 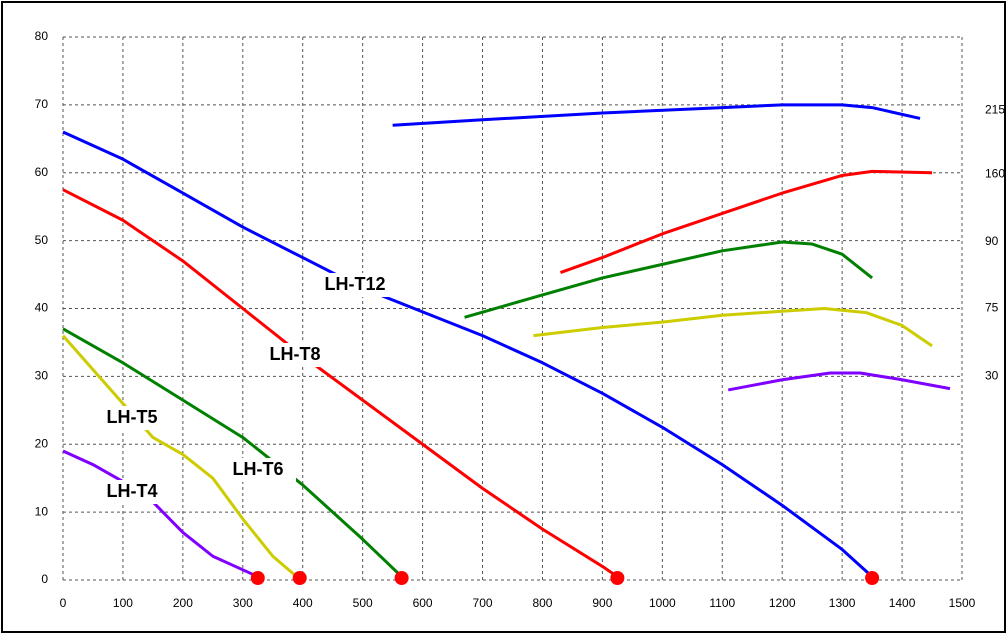 What do you see at coordinates (42, 172) in the screenshot?
I see `y-tick-label: 60` at bounding box center [42, 172].